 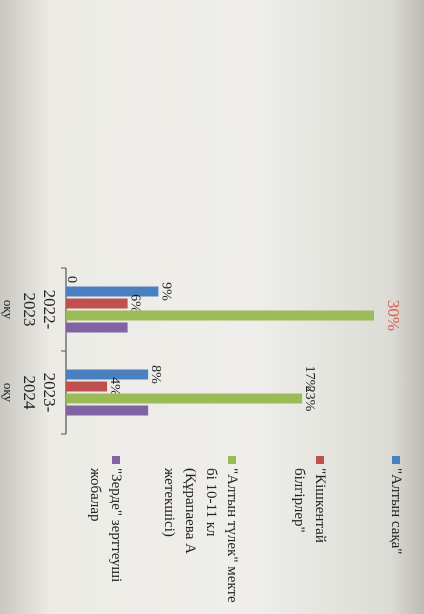 I want to click on legend-label-2: "Кішкентай, so click(x=320, y=505).